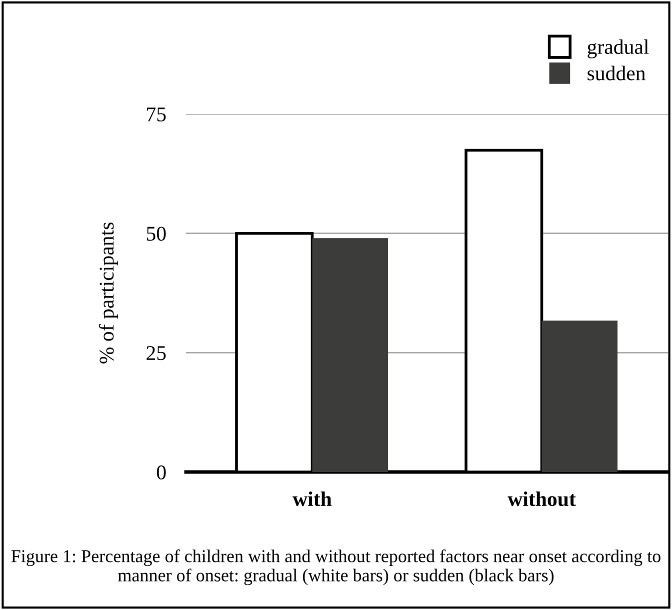 The height and width of the screenshot is (610, 672). I want to click on y-tick-label: 50, so click(156, 233).